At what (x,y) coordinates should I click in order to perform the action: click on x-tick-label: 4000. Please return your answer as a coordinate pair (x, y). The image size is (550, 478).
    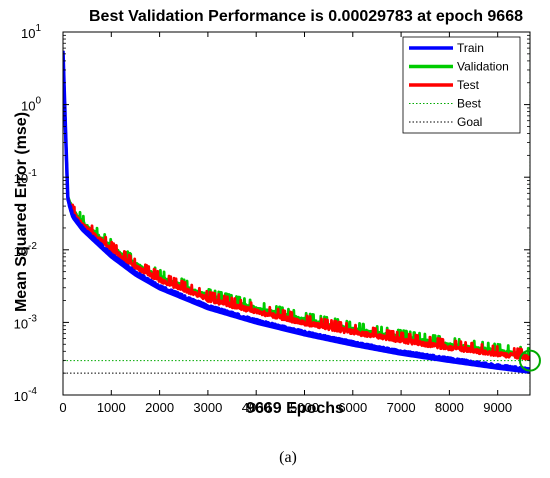
    Looking at the image, I should click on (256, 407).